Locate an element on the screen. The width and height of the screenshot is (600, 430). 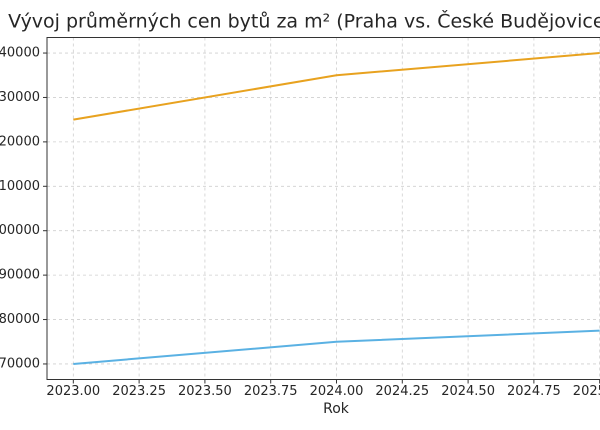
y-tick-label: 90000 is located at coordinates (20, 275).